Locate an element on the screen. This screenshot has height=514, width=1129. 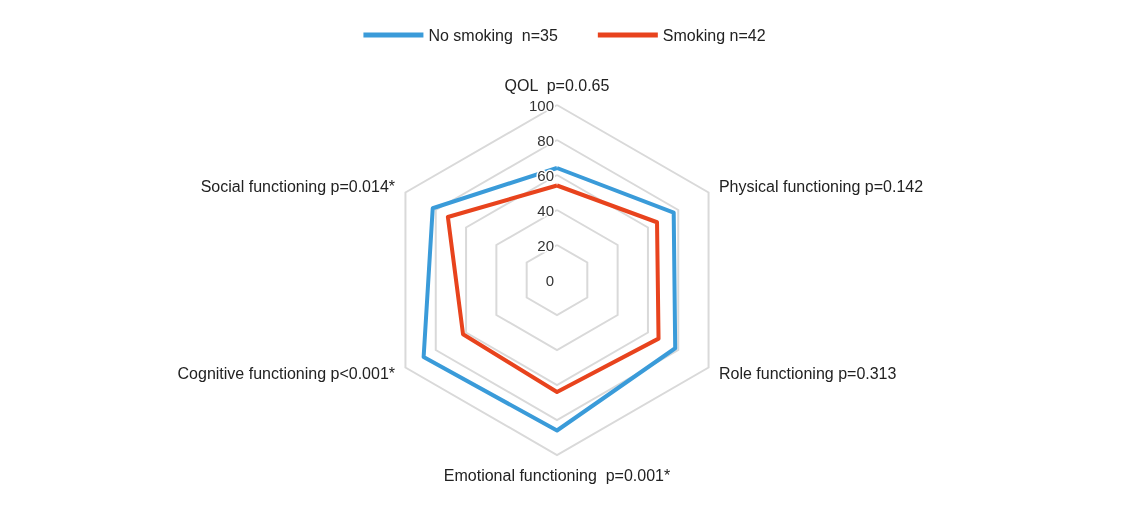
spoke-label: Social functioning p=0.014* is located at coordinates (298, 186).